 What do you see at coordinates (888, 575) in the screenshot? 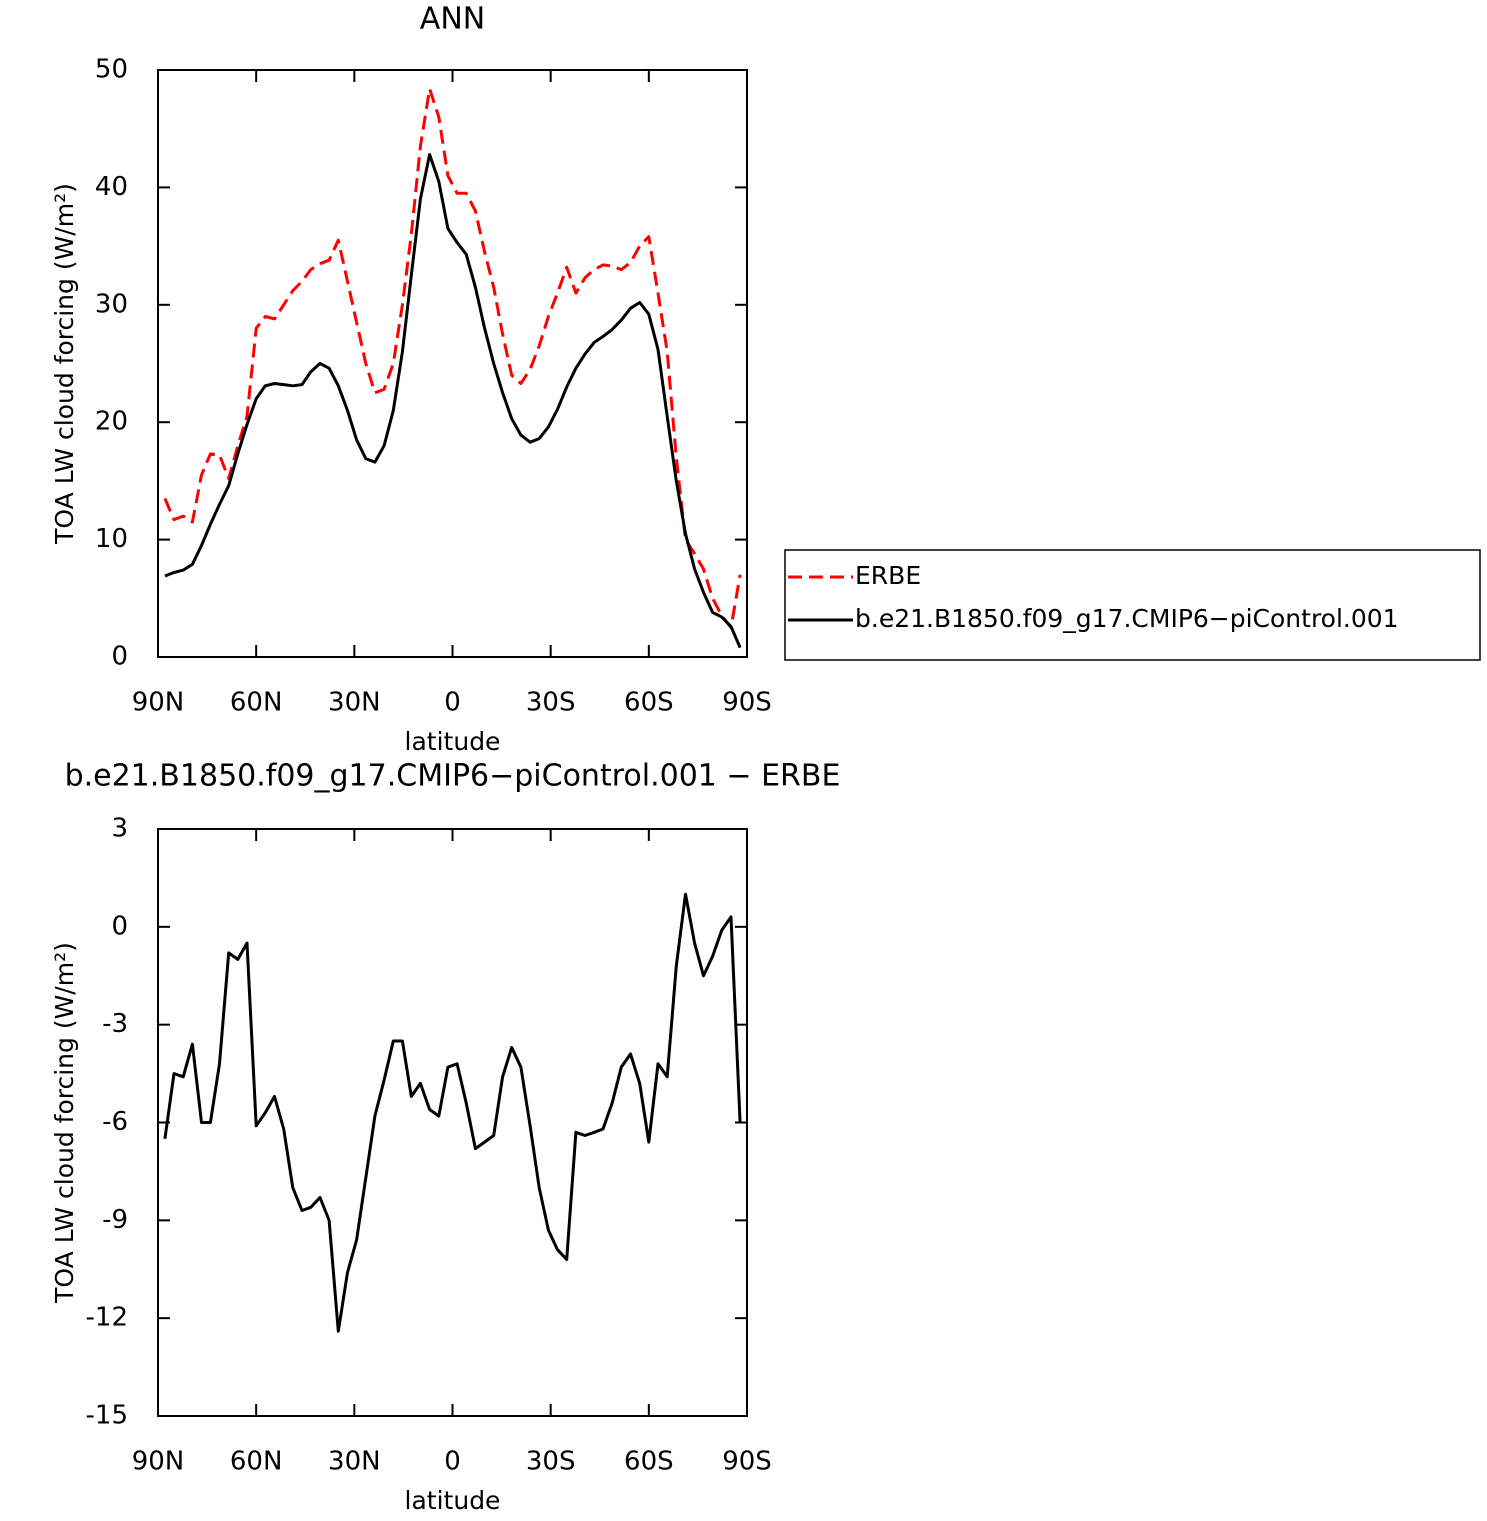
I see `legend-label: ERBE` at bounding box center [888, 575].